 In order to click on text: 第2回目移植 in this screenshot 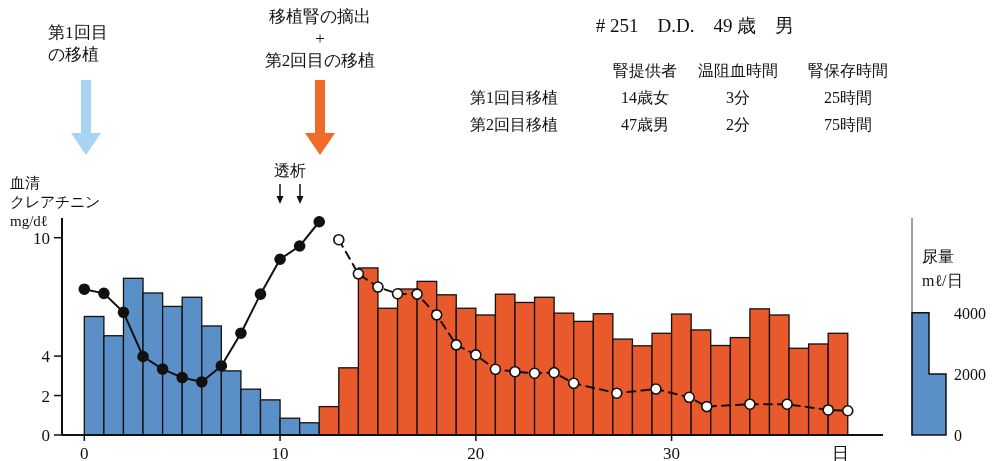, I will do `click(514, 124)`.